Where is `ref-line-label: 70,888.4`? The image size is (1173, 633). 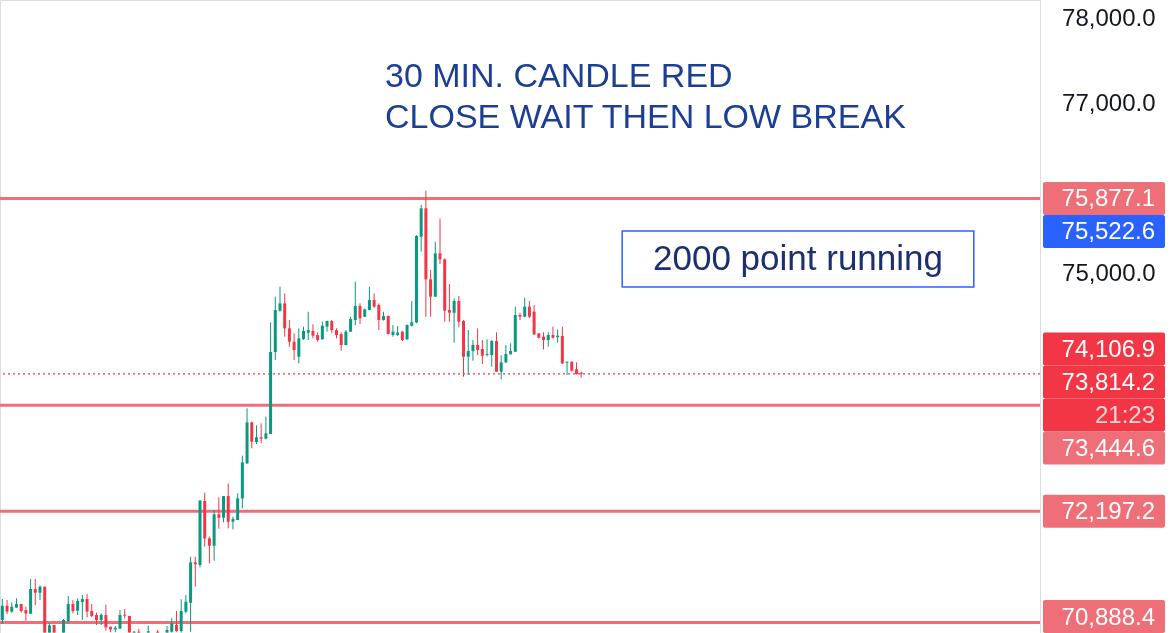 ref-line-label: 70,888.4 is located at coordinates (1108, 616).